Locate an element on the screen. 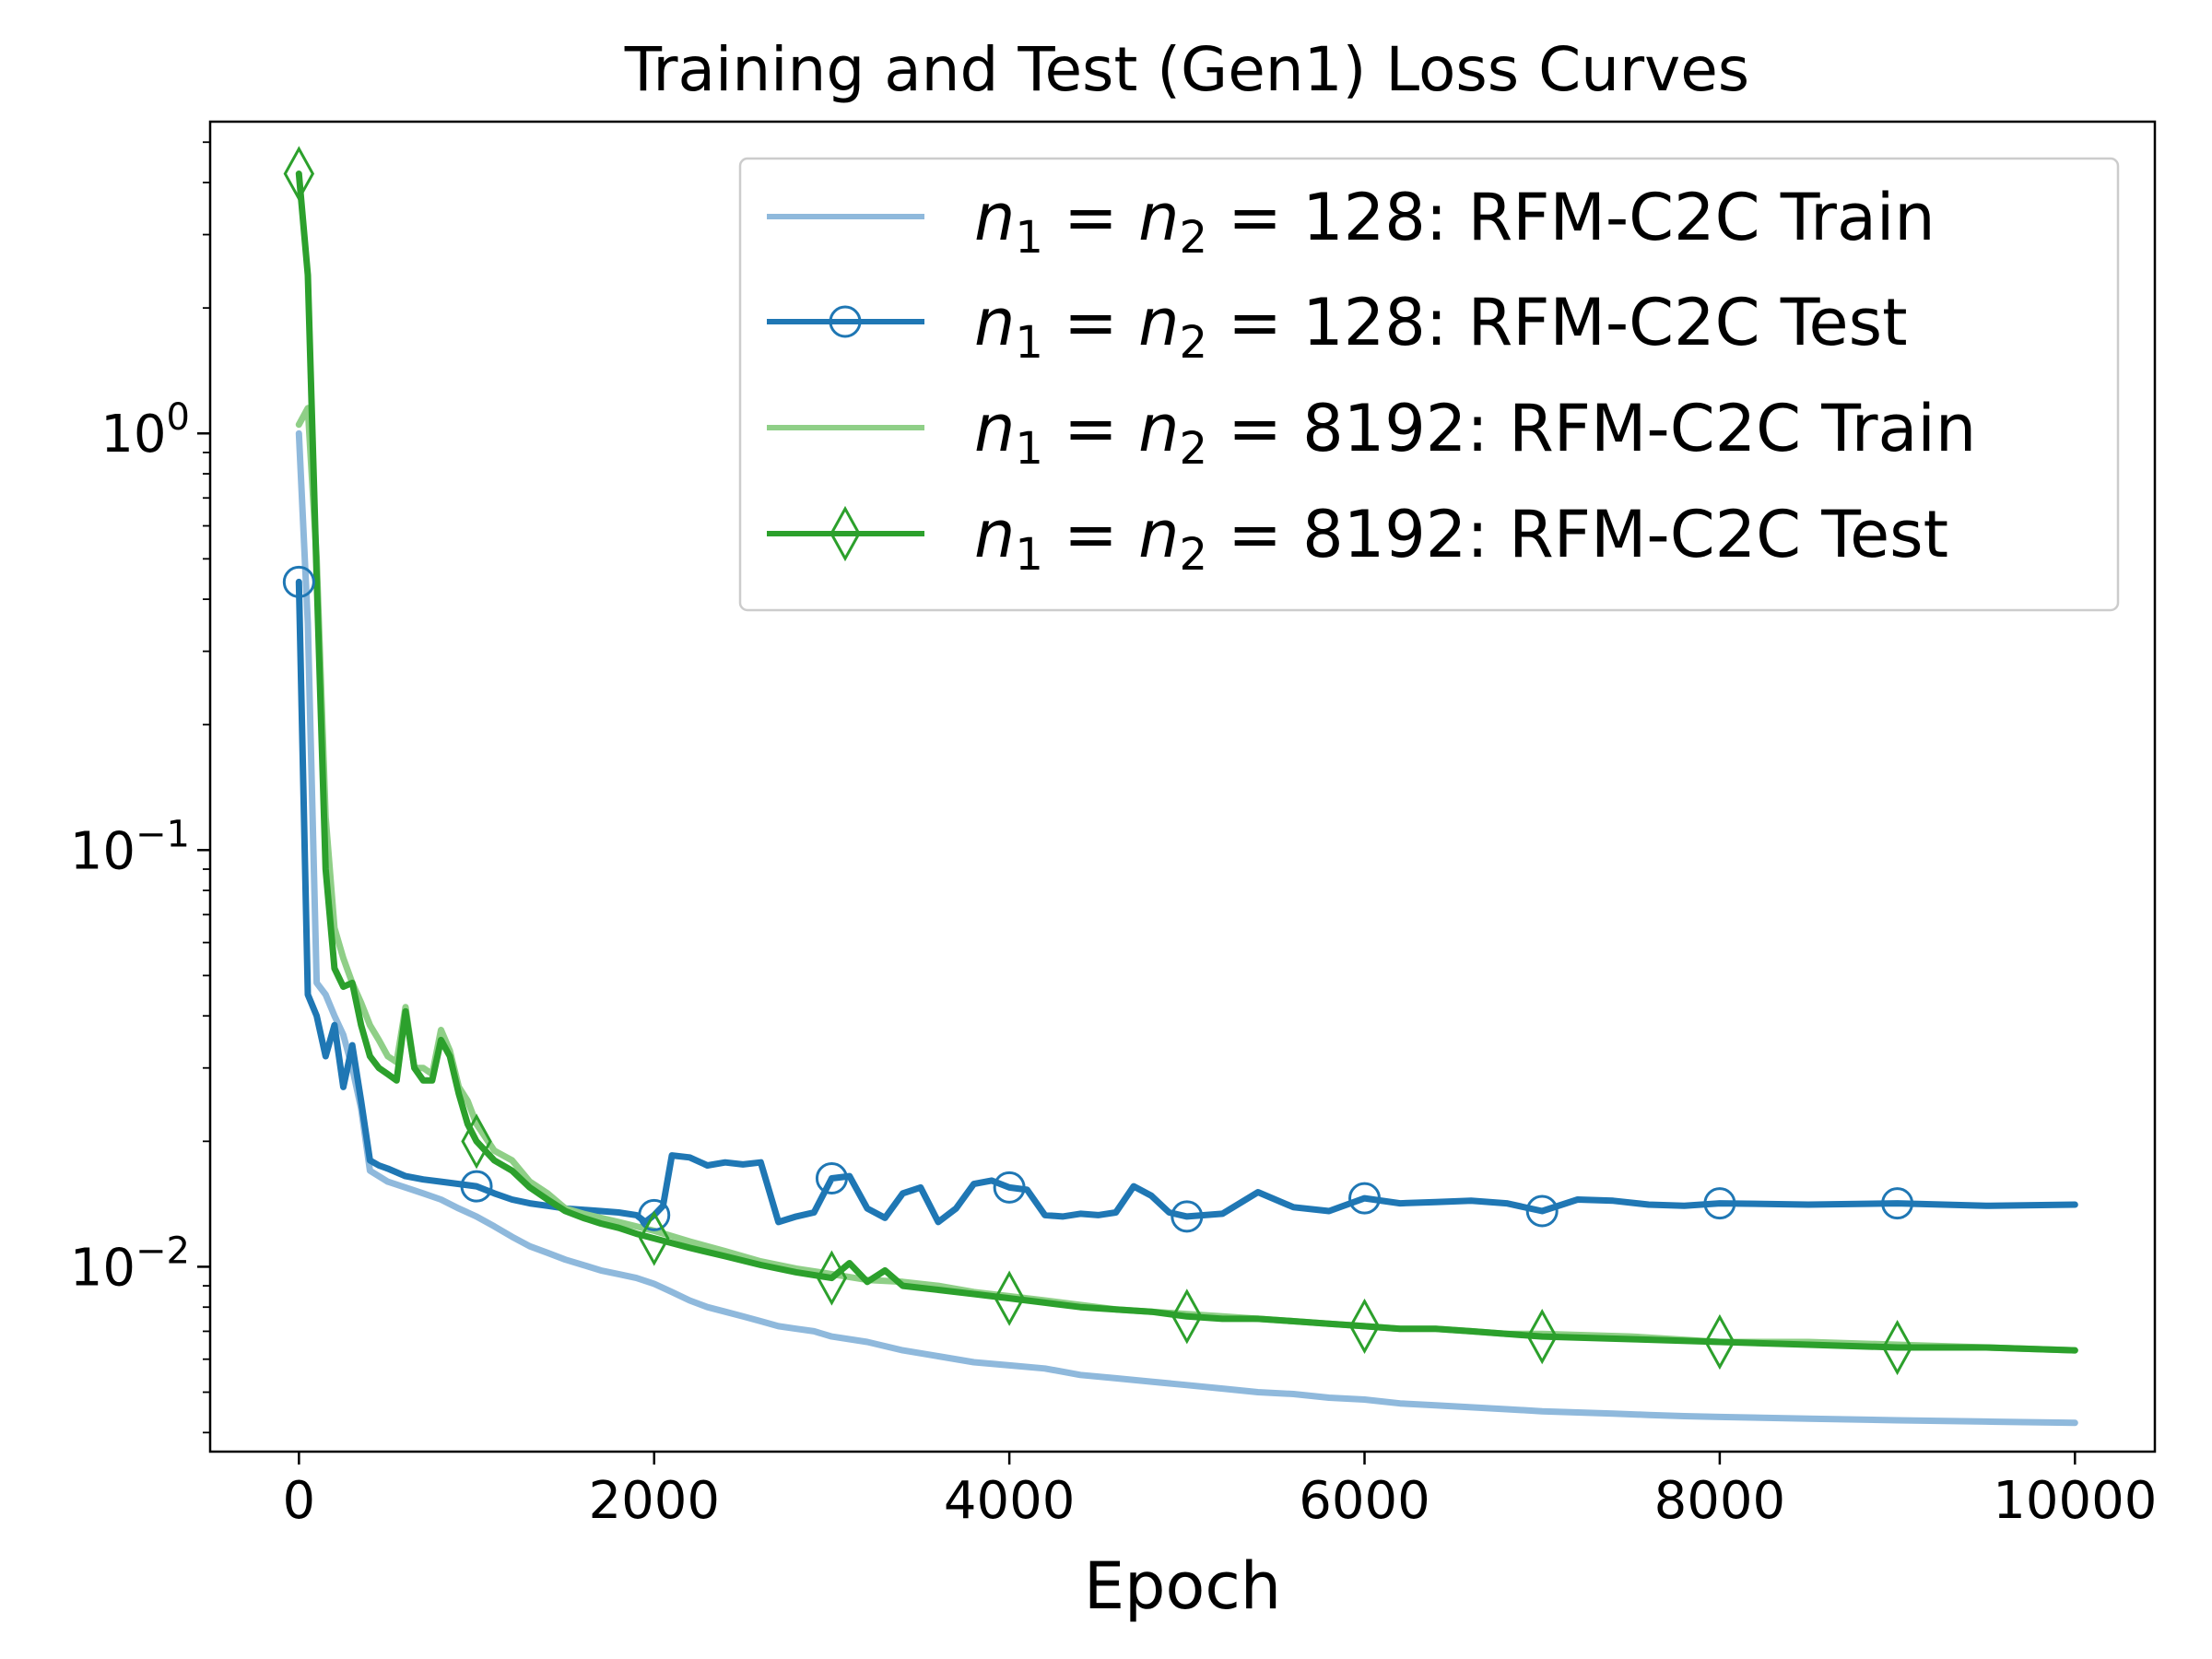 Image resolution: width=2212 pixels, height=1659 pixels. x-tick-label: 6000 is located at coordinates (1364, 1501).